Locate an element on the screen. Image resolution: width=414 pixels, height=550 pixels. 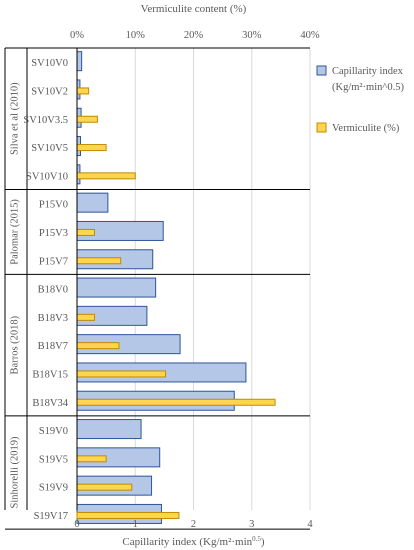
category-label: S19V17 is located at coordinates (51, 516).